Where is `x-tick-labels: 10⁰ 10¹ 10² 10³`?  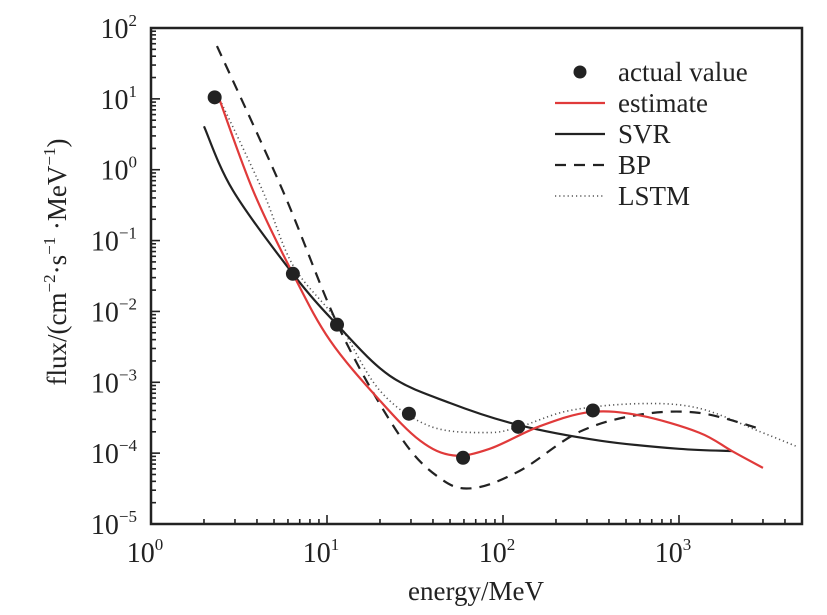 x-tick-labels: 10⁰ 10¹ 10² 10³ is located at coordinates (409, 552).